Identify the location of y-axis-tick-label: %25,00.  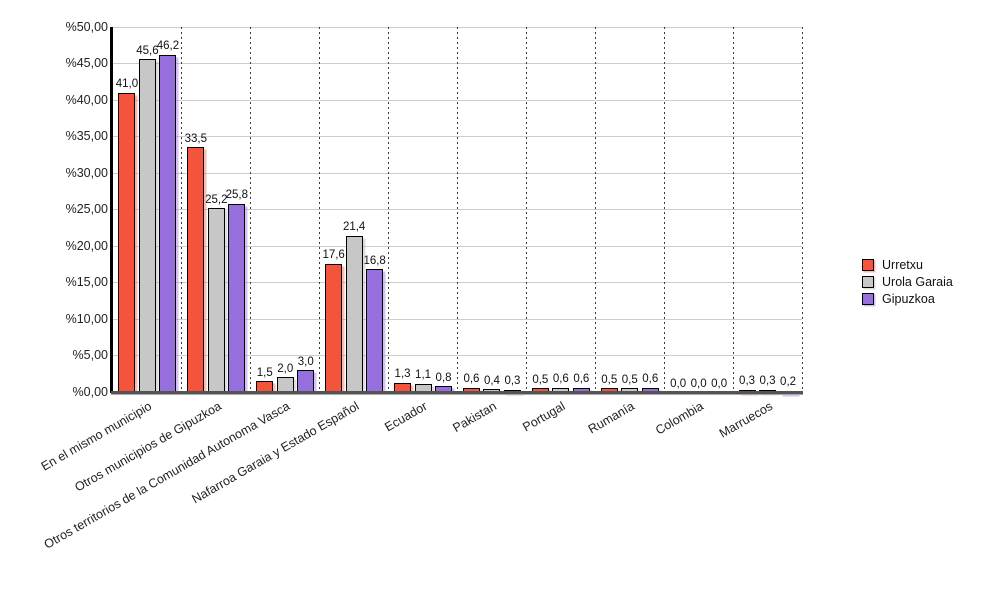
(86, 209).